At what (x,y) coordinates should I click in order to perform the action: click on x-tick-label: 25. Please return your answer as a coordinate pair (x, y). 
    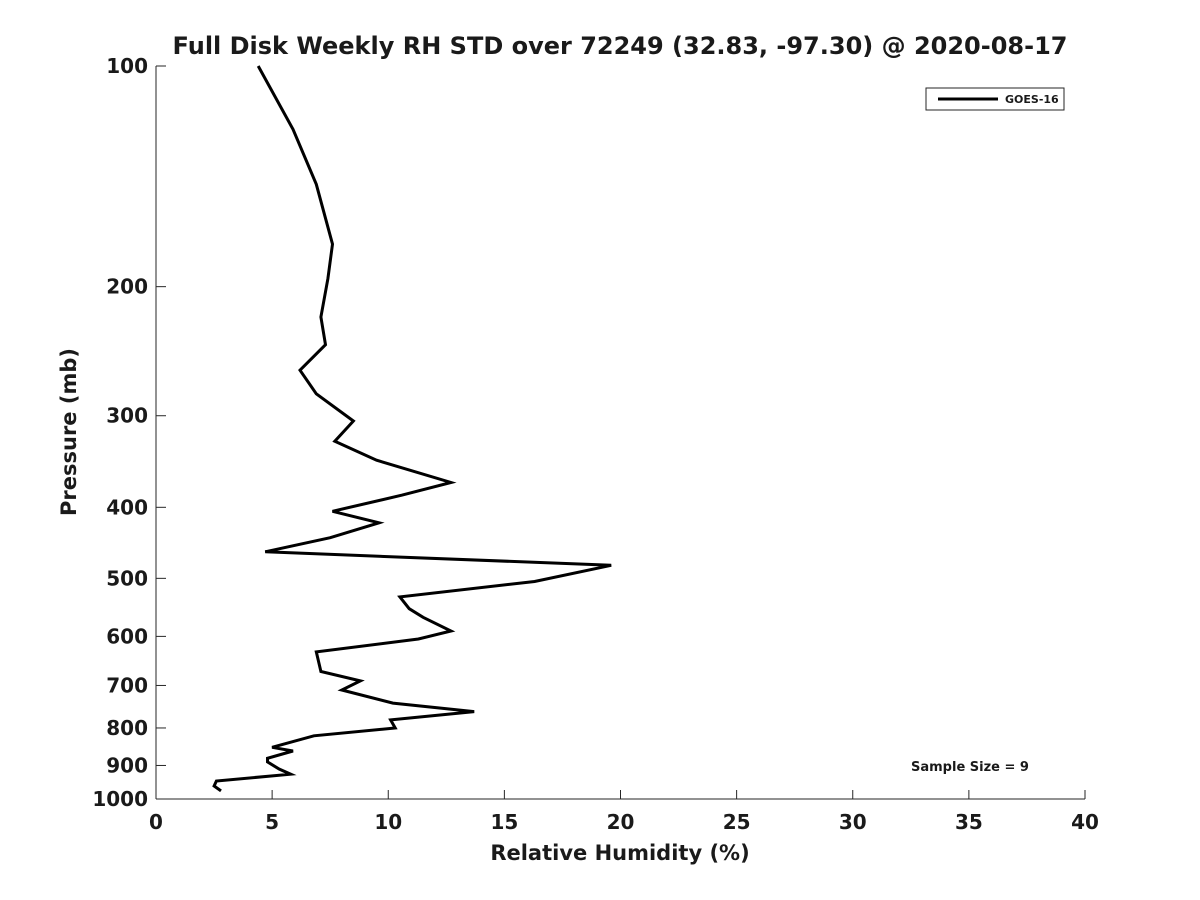
    Looking at the image, I should click on (737, 822).